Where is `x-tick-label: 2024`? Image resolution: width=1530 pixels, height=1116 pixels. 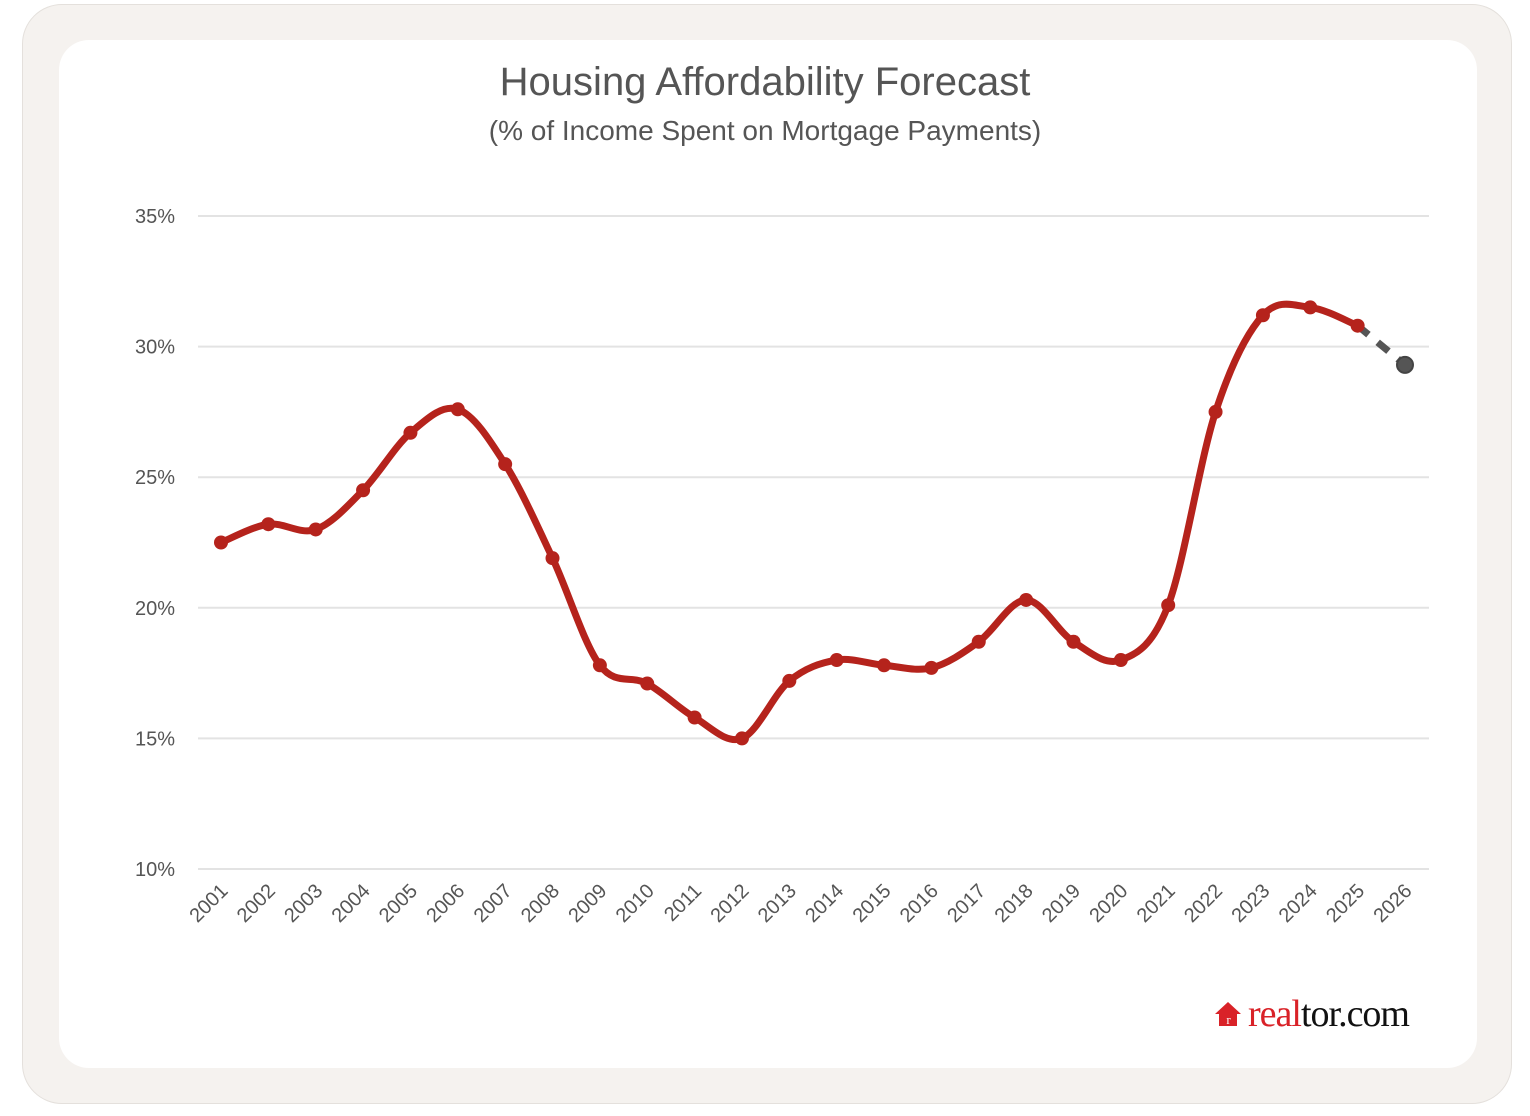 x-tick-label: 2024 is located at coordinates (1298, 903).